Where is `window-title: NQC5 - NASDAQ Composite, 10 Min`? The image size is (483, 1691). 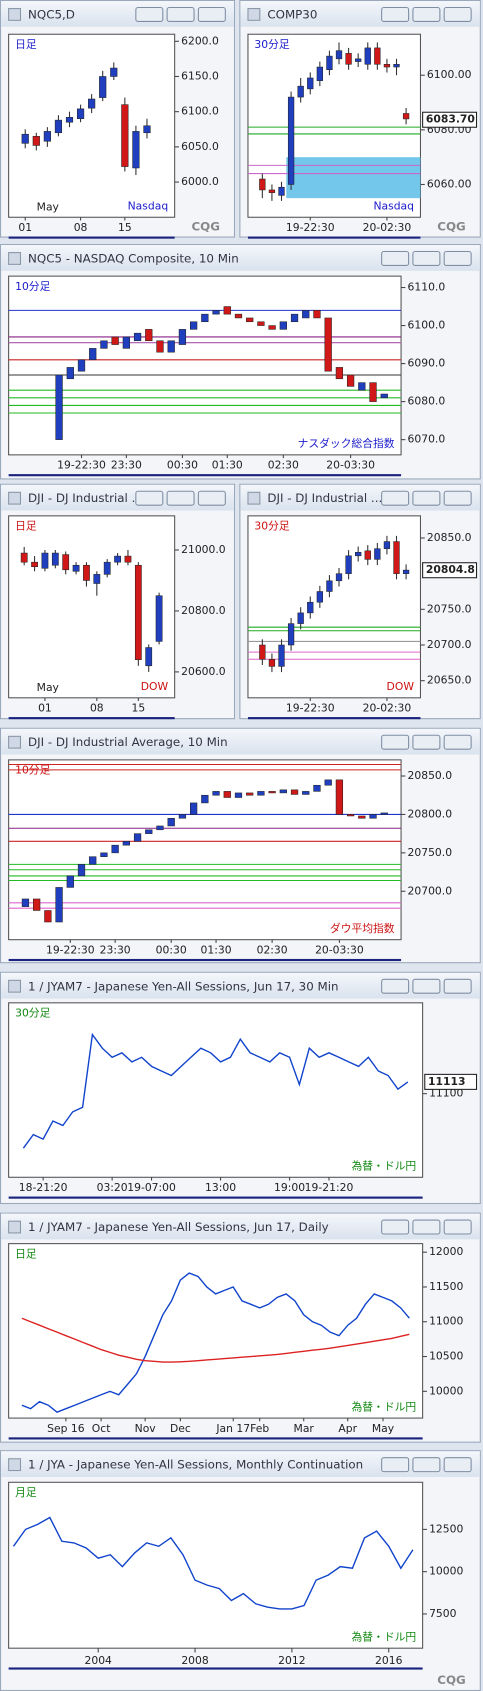 window-title: NQC5 - NASDAQ Composite, 10 Min is located at coordinates (133, 259).